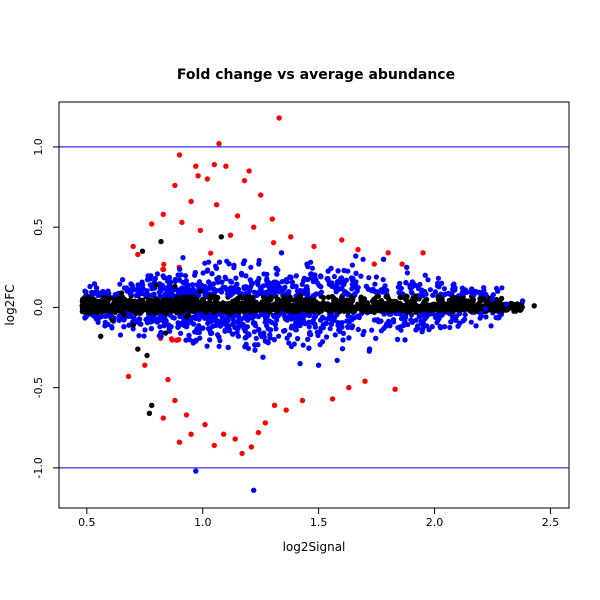 The image size is (600, 600). What do you see at coordinates (46, 308) in the screenshot?
I see `y-axis: -1.0 -0.5 0.0 0.5 1.0` at bounding box center [46, 308].